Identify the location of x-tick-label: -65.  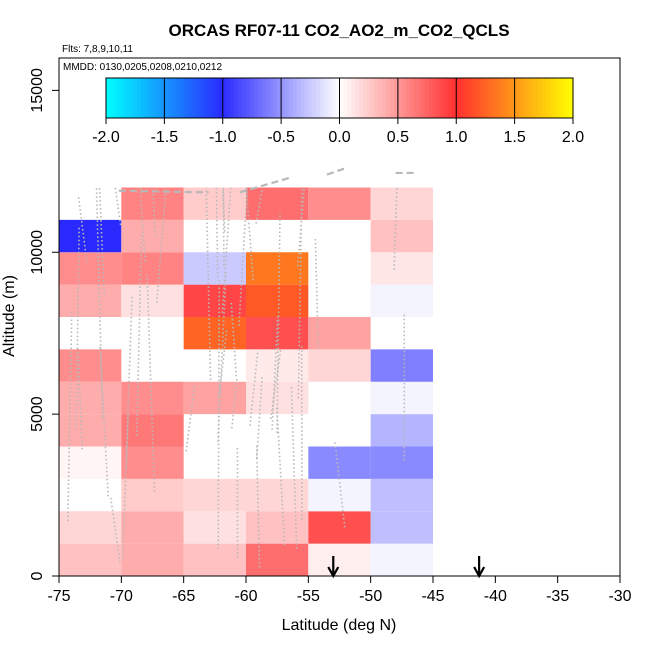
(183, 596).